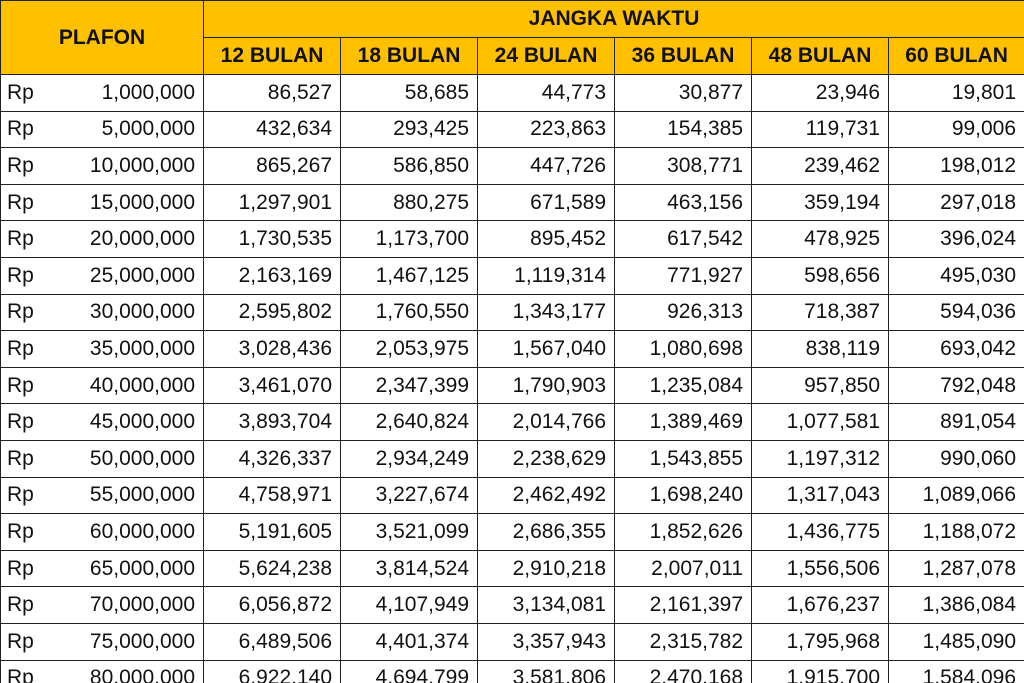  I want to click on installment-cell: 6,922,140, so click(272, 671).